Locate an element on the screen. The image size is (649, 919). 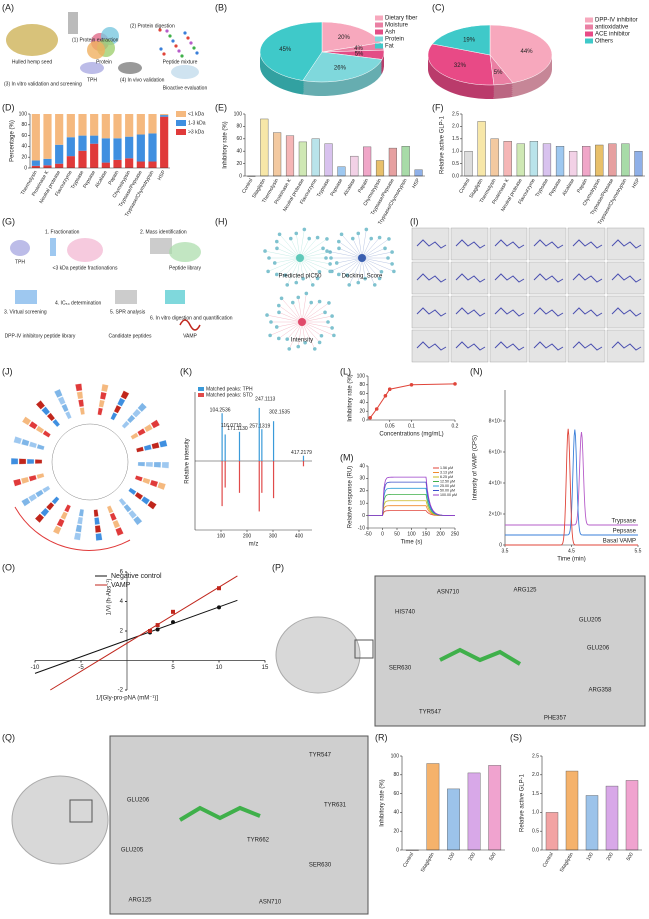
diagram-label: Peptide mixture is located at coordinates (180, 62).